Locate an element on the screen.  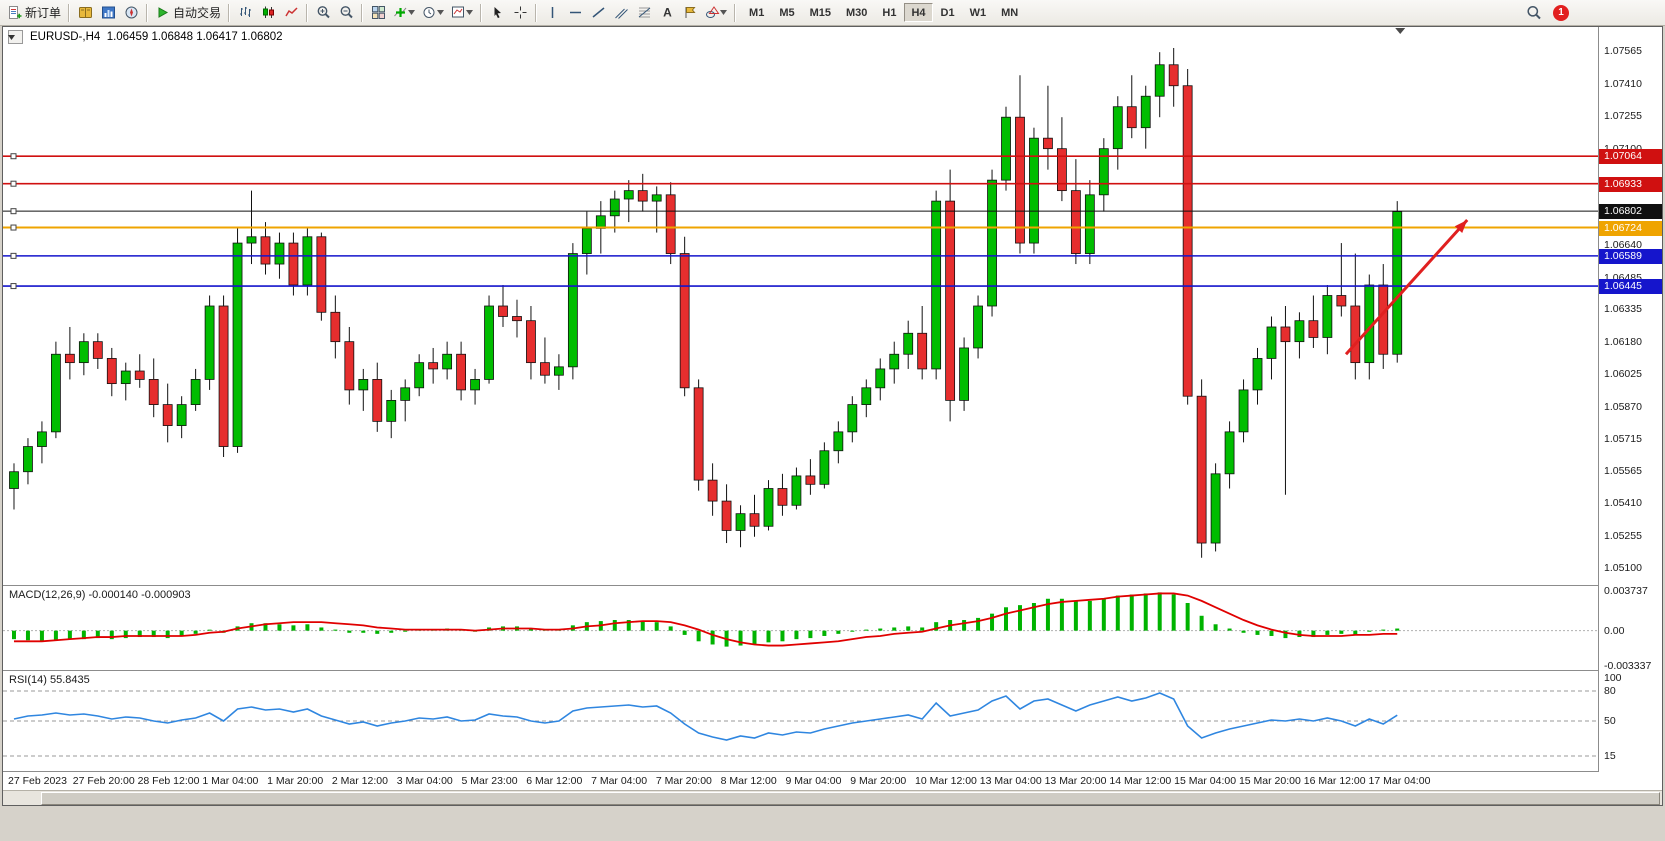
price-axis-label: 1.07410 is located at coordinates (1623, 83).